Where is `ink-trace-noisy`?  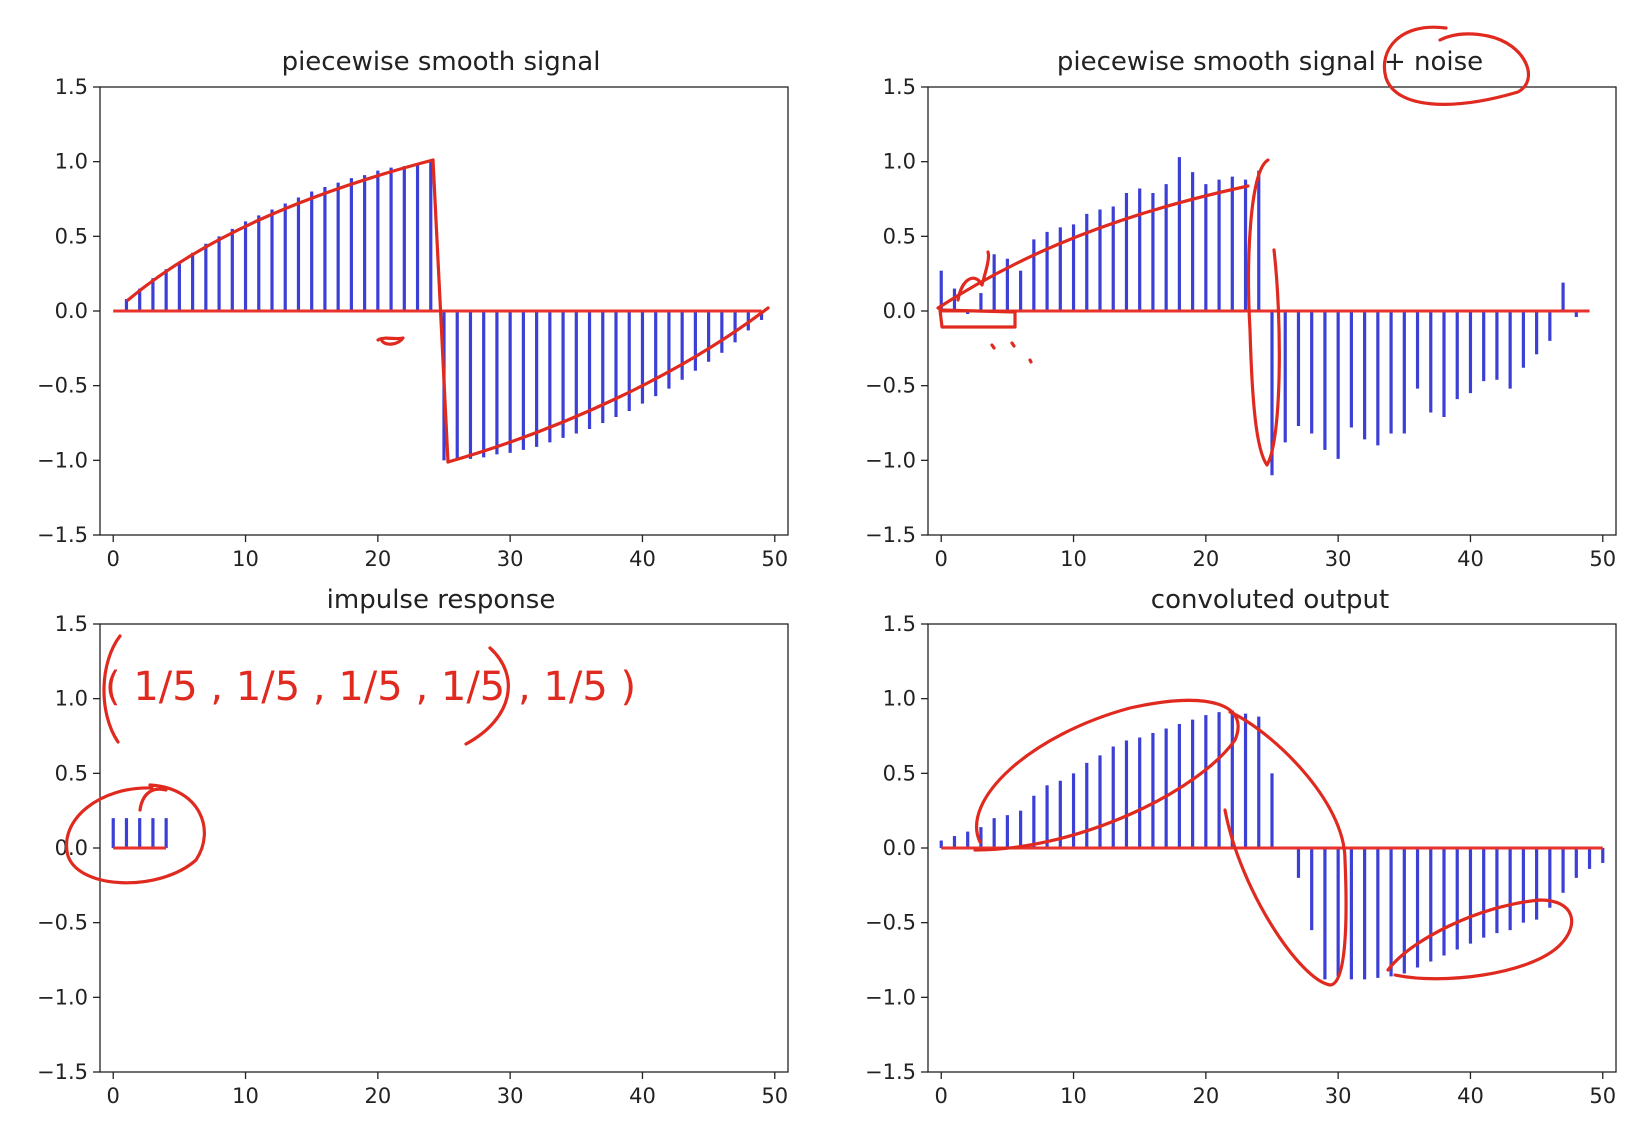 ink-trace-noisy is located at coordinates (1093, 247).